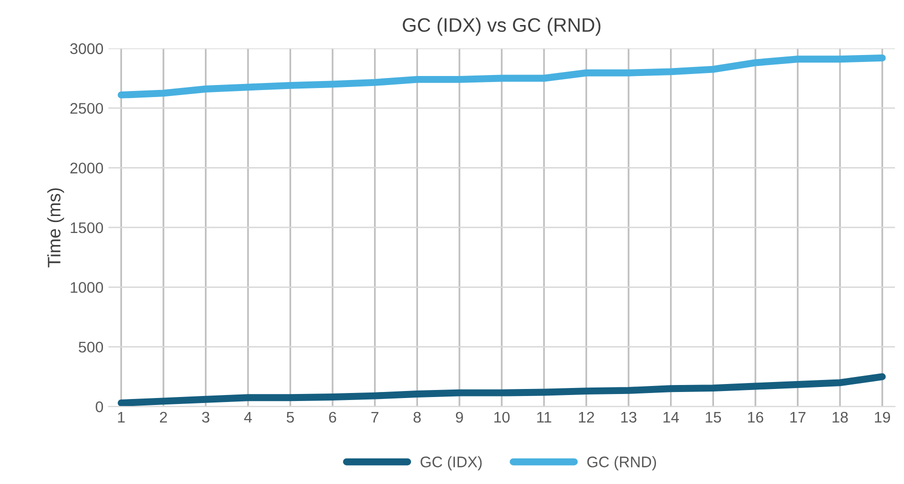 The width and height of the screenshot is (904, 484). I want to click on x-tick-label: 1, so click(121, 417).